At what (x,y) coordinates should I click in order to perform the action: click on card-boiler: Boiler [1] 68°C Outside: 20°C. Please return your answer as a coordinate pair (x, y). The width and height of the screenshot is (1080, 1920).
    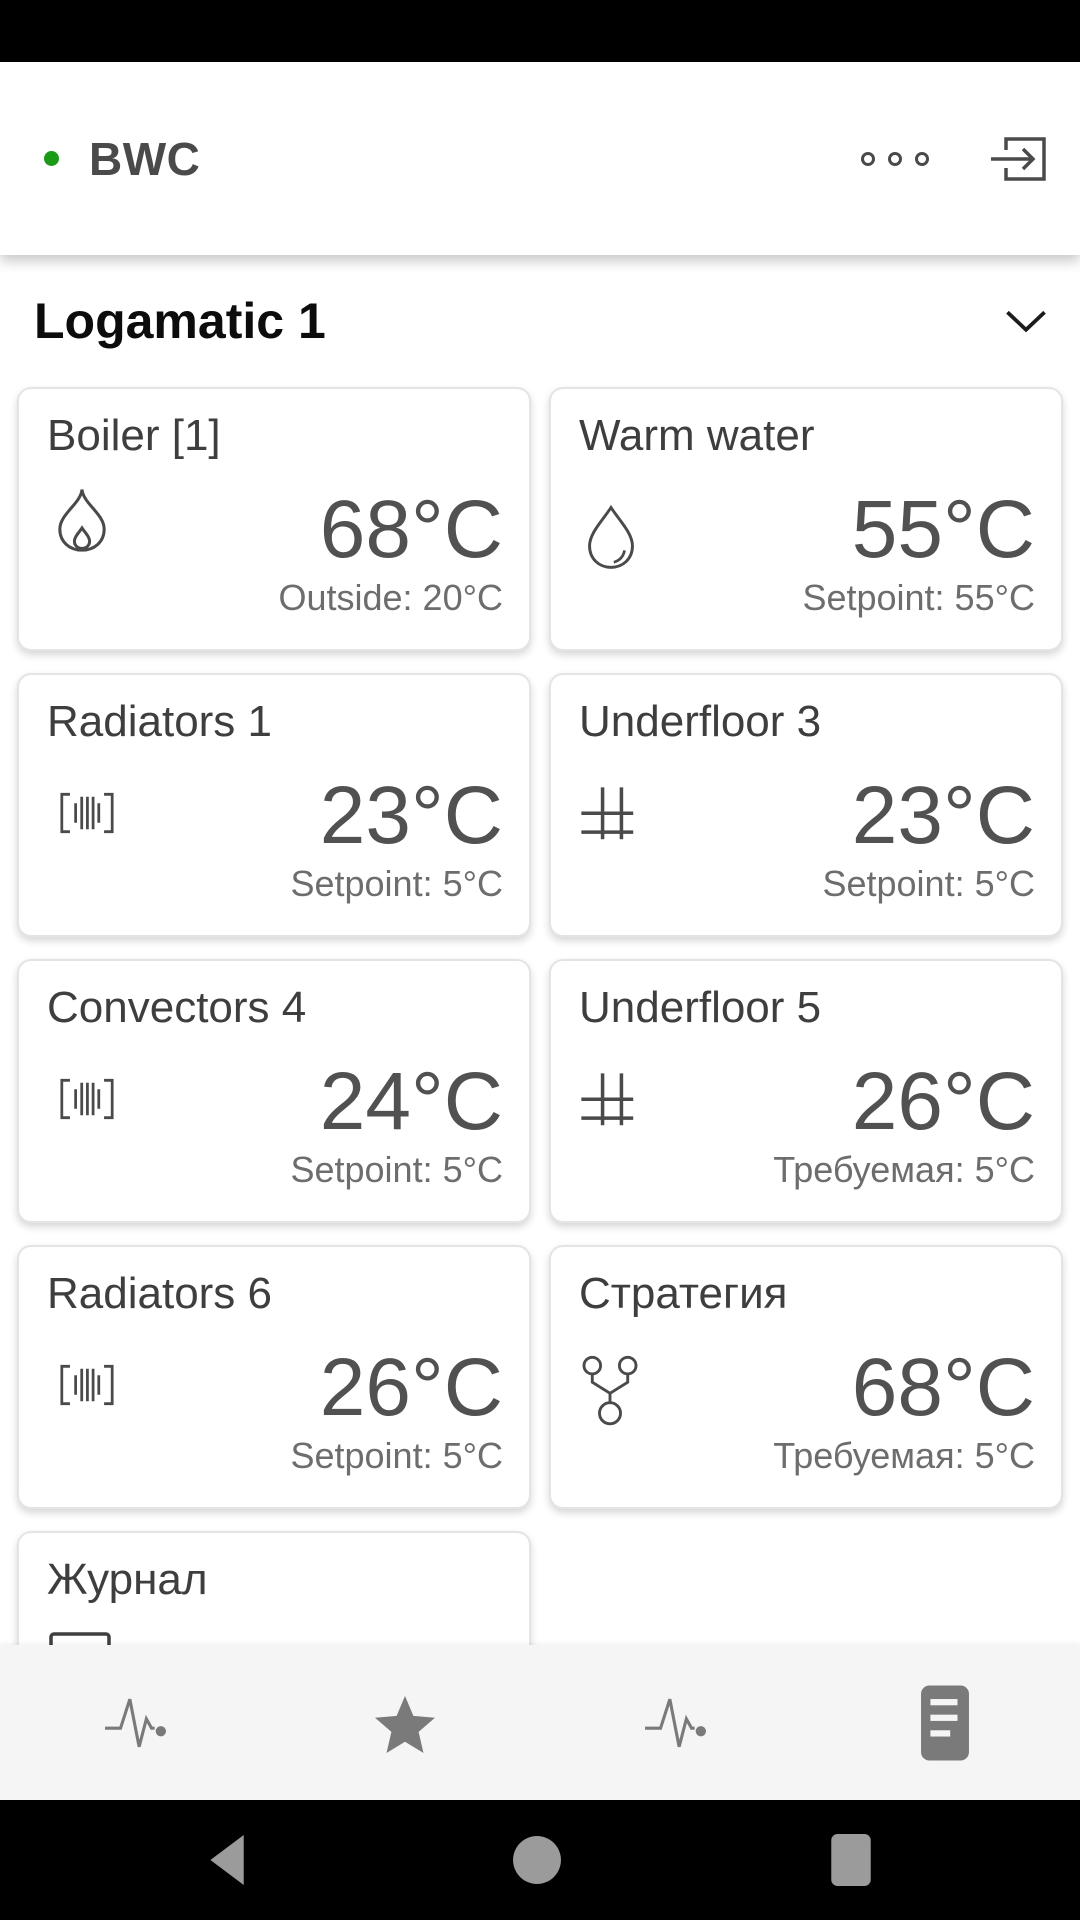
    Looking at the image, I should click on (274, 519).